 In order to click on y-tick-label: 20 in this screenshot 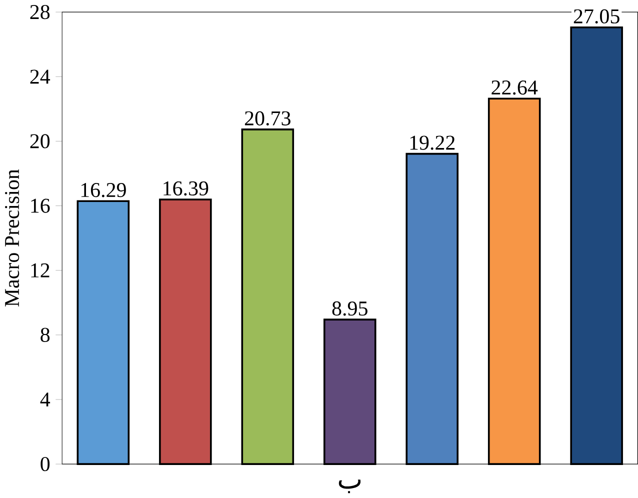, I will do `click(40, 141)`.